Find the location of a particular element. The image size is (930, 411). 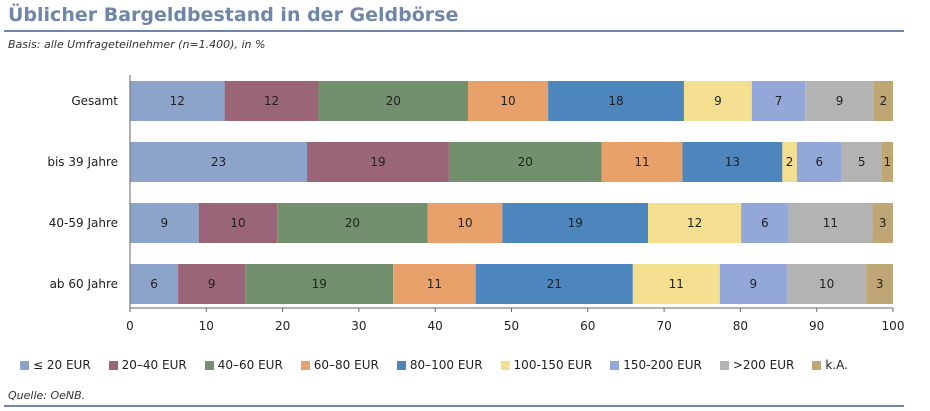

data-label: 5 is located at coordinates (862, 162).